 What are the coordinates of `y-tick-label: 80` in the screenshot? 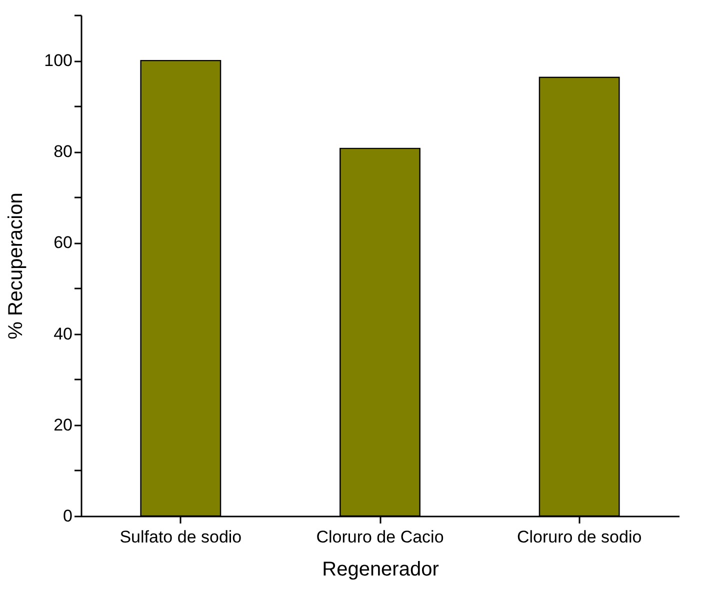 It's located at (63, 152).